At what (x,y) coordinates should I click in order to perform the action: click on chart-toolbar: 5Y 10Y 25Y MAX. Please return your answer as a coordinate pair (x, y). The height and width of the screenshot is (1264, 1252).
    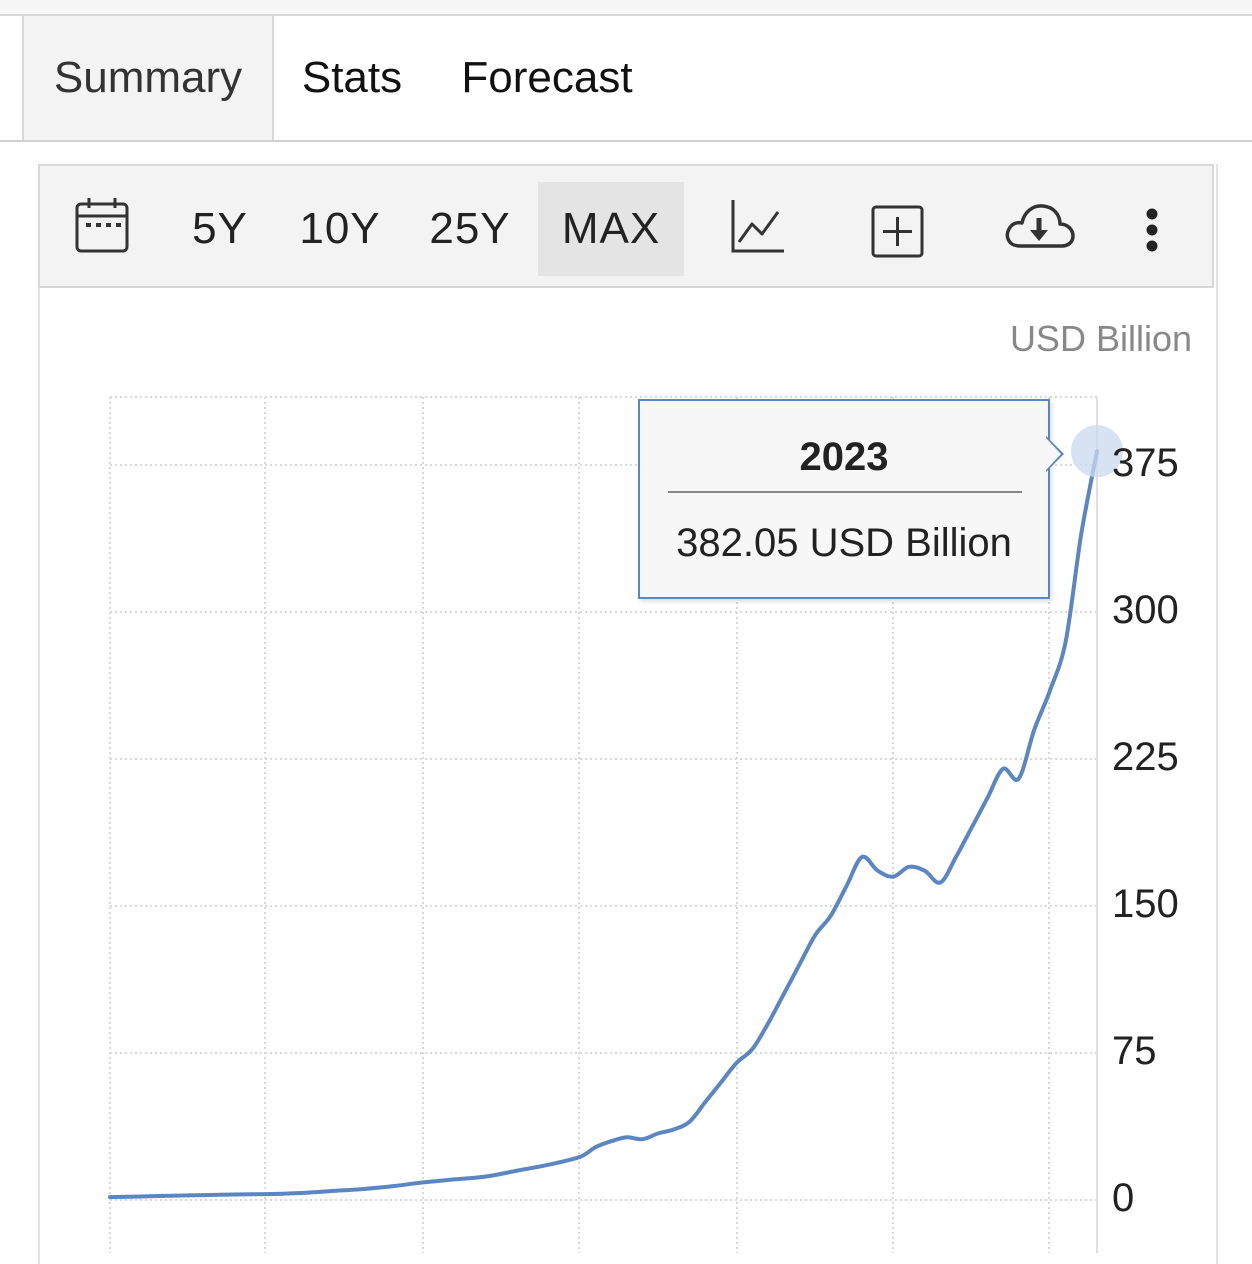
    Looking at the image, I should click on (626, 226).